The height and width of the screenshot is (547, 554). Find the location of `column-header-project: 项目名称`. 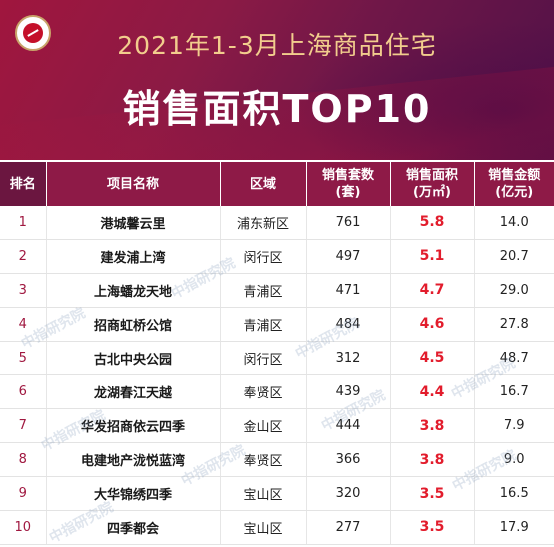

column-header-project: 项目名称 is located at coordinates (133, 184).